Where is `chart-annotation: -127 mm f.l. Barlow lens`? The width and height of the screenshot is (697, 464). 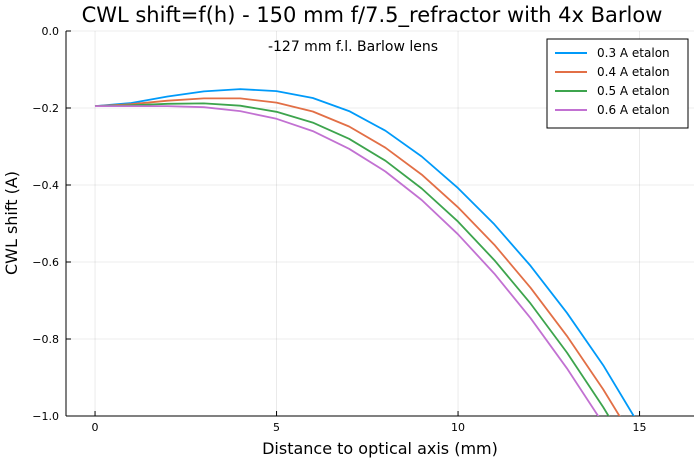 chart-annotation: -127 mm f.l. Barlow lens is located at coordinates (353, 47).